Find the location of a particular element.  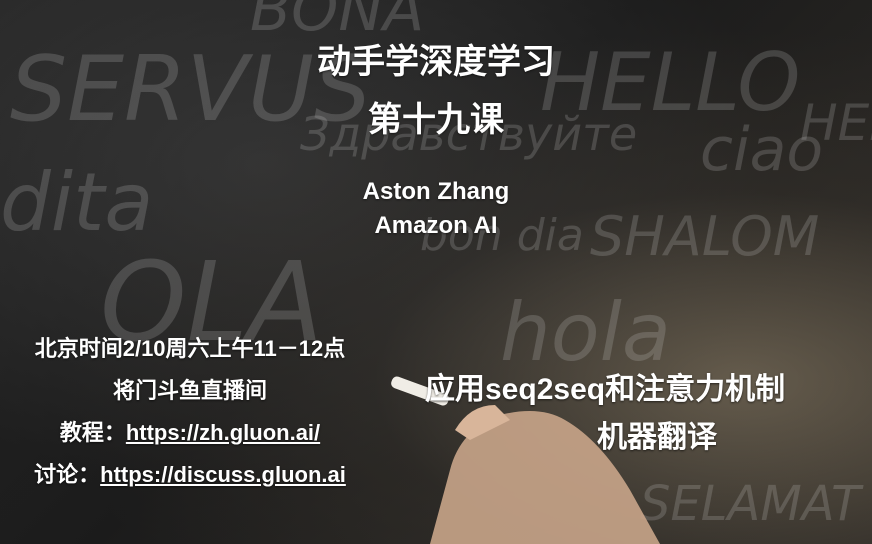

chalk-word: Здравствуйте is located at coordinates (468, 134).